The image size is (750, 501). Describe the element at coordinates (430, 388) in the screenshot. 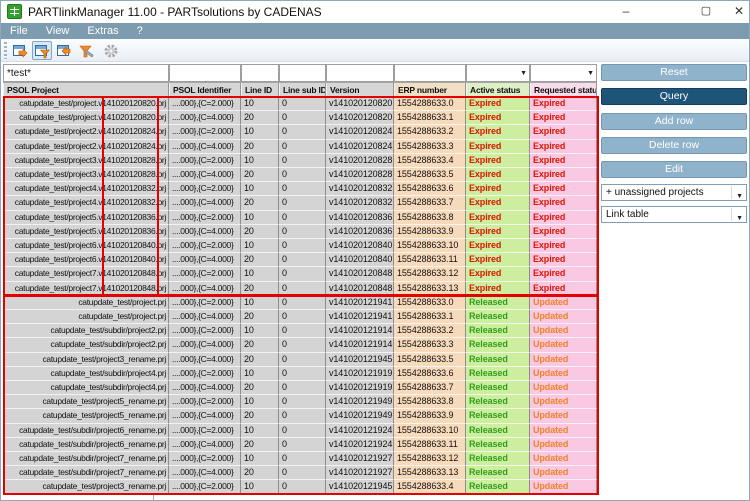

I see `table-cell: 1554288633.7` at that location.